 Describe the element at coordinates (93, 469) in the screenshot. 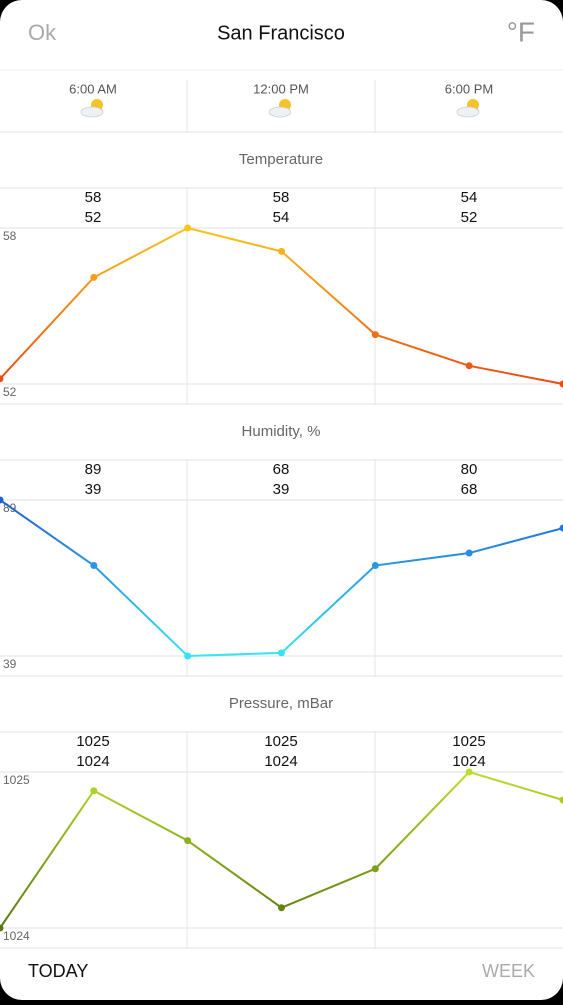

I see `column-max: 89` at that location.